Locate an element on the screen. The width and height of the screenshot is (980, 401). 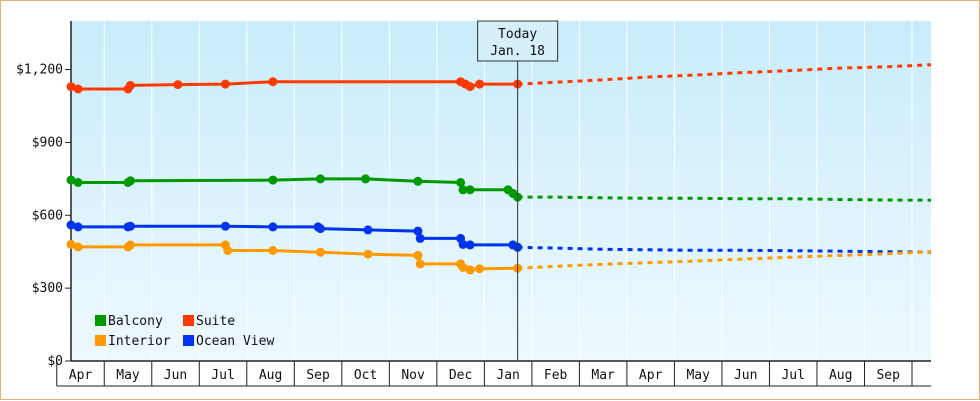
y-tick-label: $600 is located at coordinates (47, 215).